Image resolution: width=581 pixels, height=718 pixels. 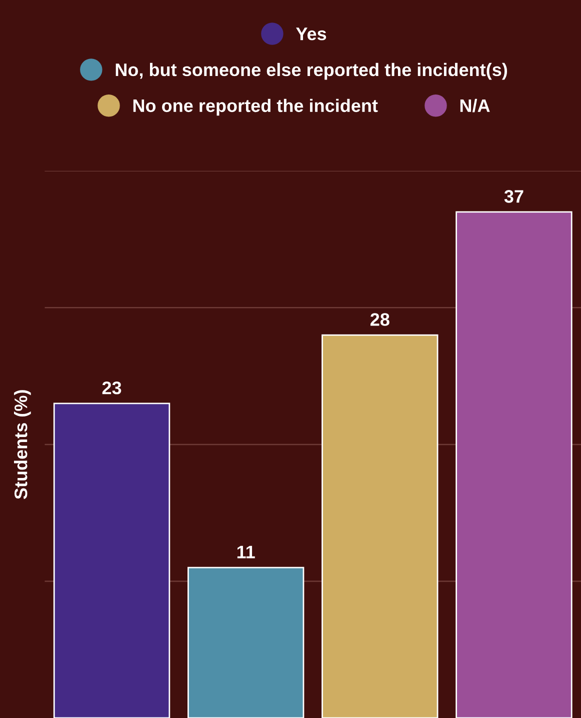 What do you see at coordinates (312, 71) in the screenshot?
I see `text: No, but someone else reported the incident(s)` at bounding box center [312, 71].